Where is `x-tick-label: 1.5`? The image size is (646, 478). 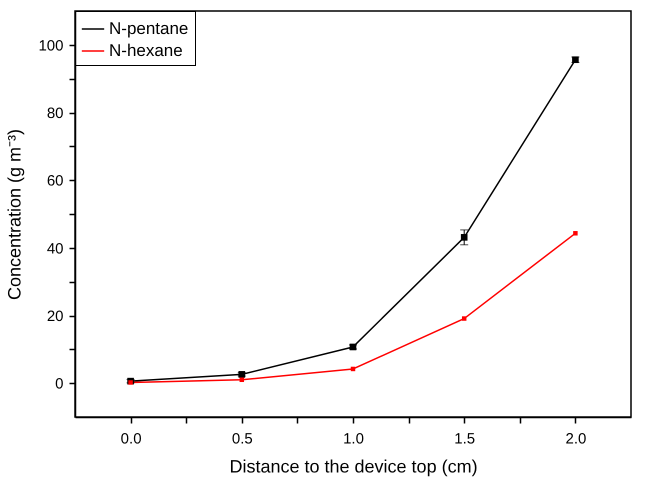 x-tick-label: 1.5 is located at coordinates (465, 439).